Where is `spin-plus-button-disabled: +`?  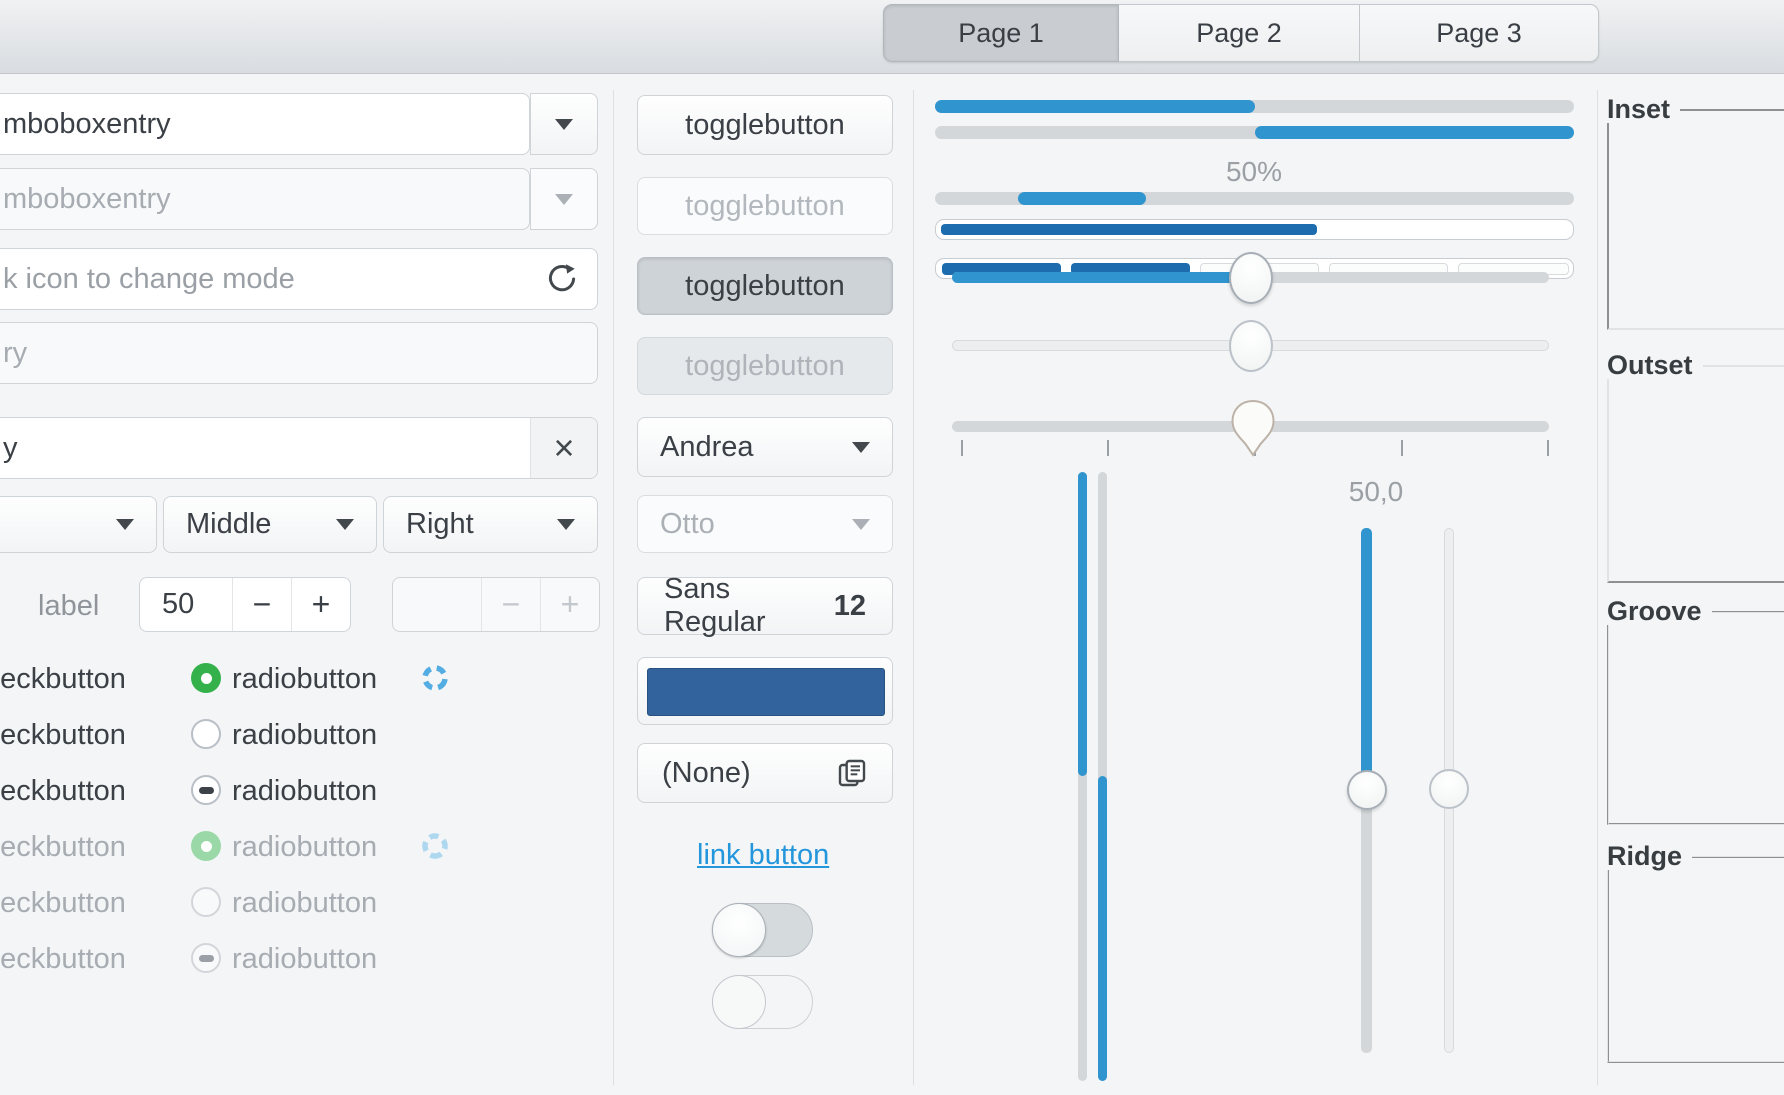
spin-plus-button-disabled: + is located at coordinates (569, 604).